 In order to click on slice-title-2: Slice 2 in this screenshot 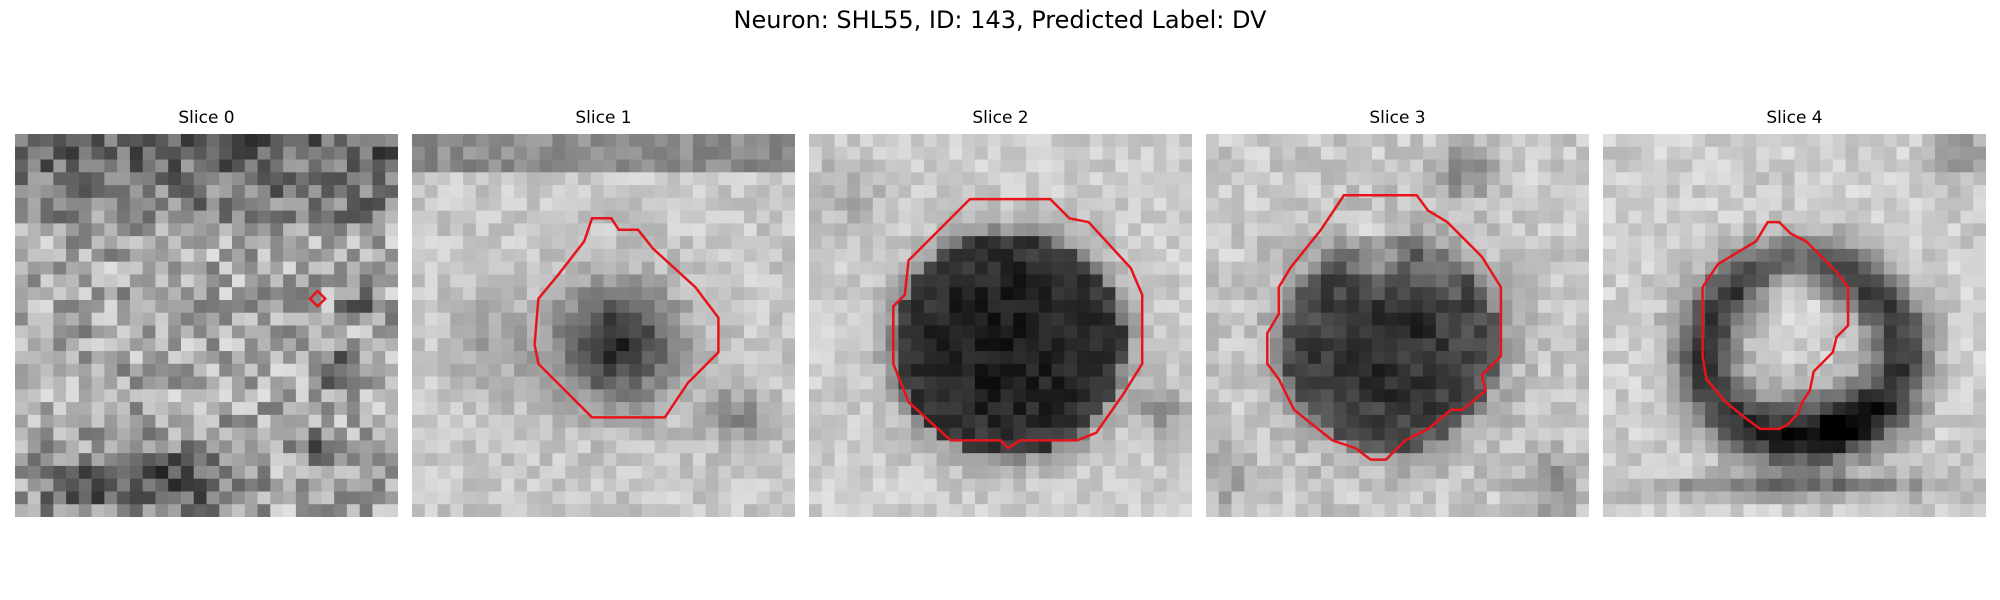, I will do `click(1000, 118)`.